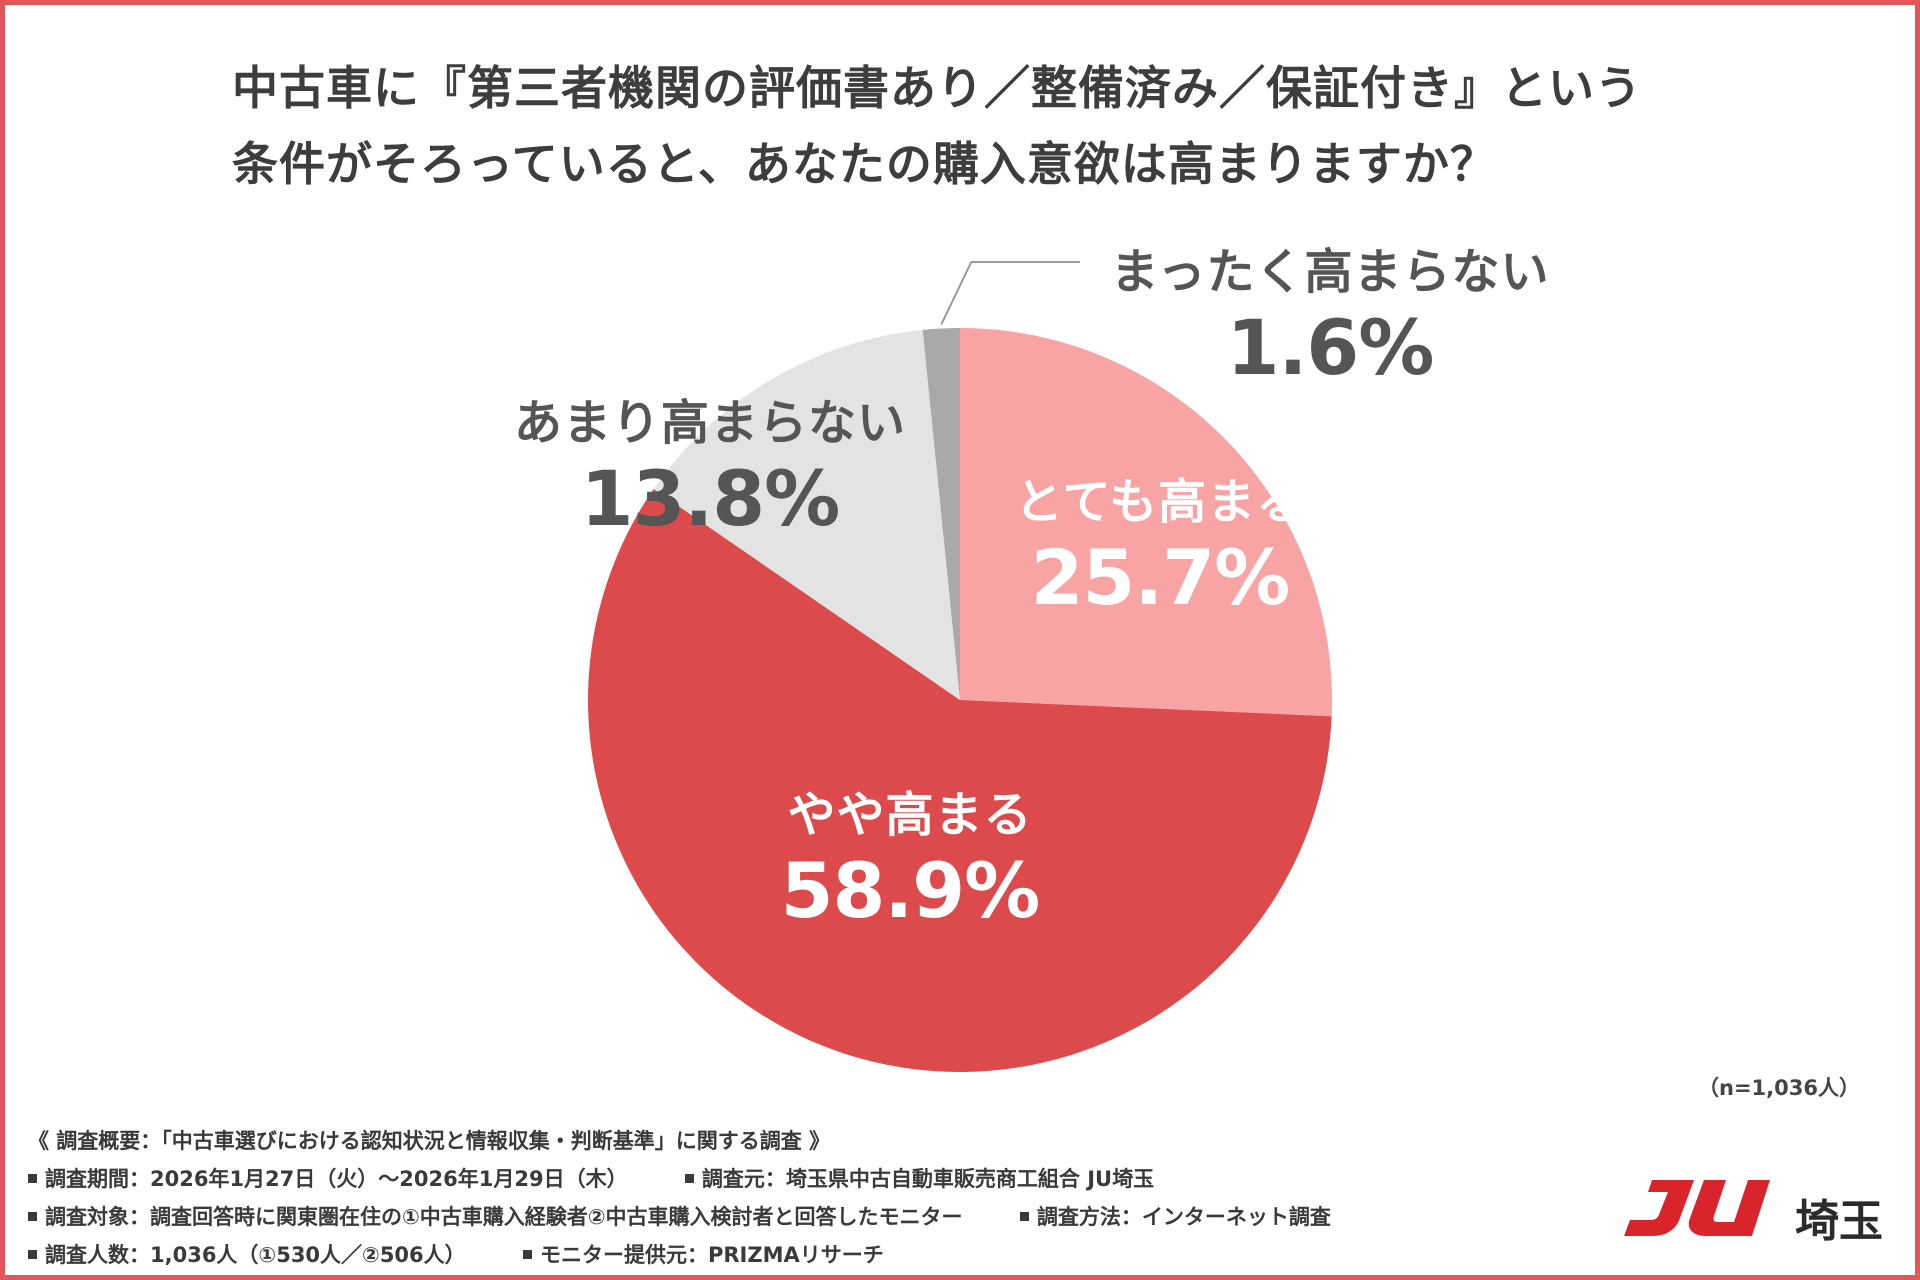 The image size is (1920, 1280). I want to click on leader-line, so click(1010, 293).